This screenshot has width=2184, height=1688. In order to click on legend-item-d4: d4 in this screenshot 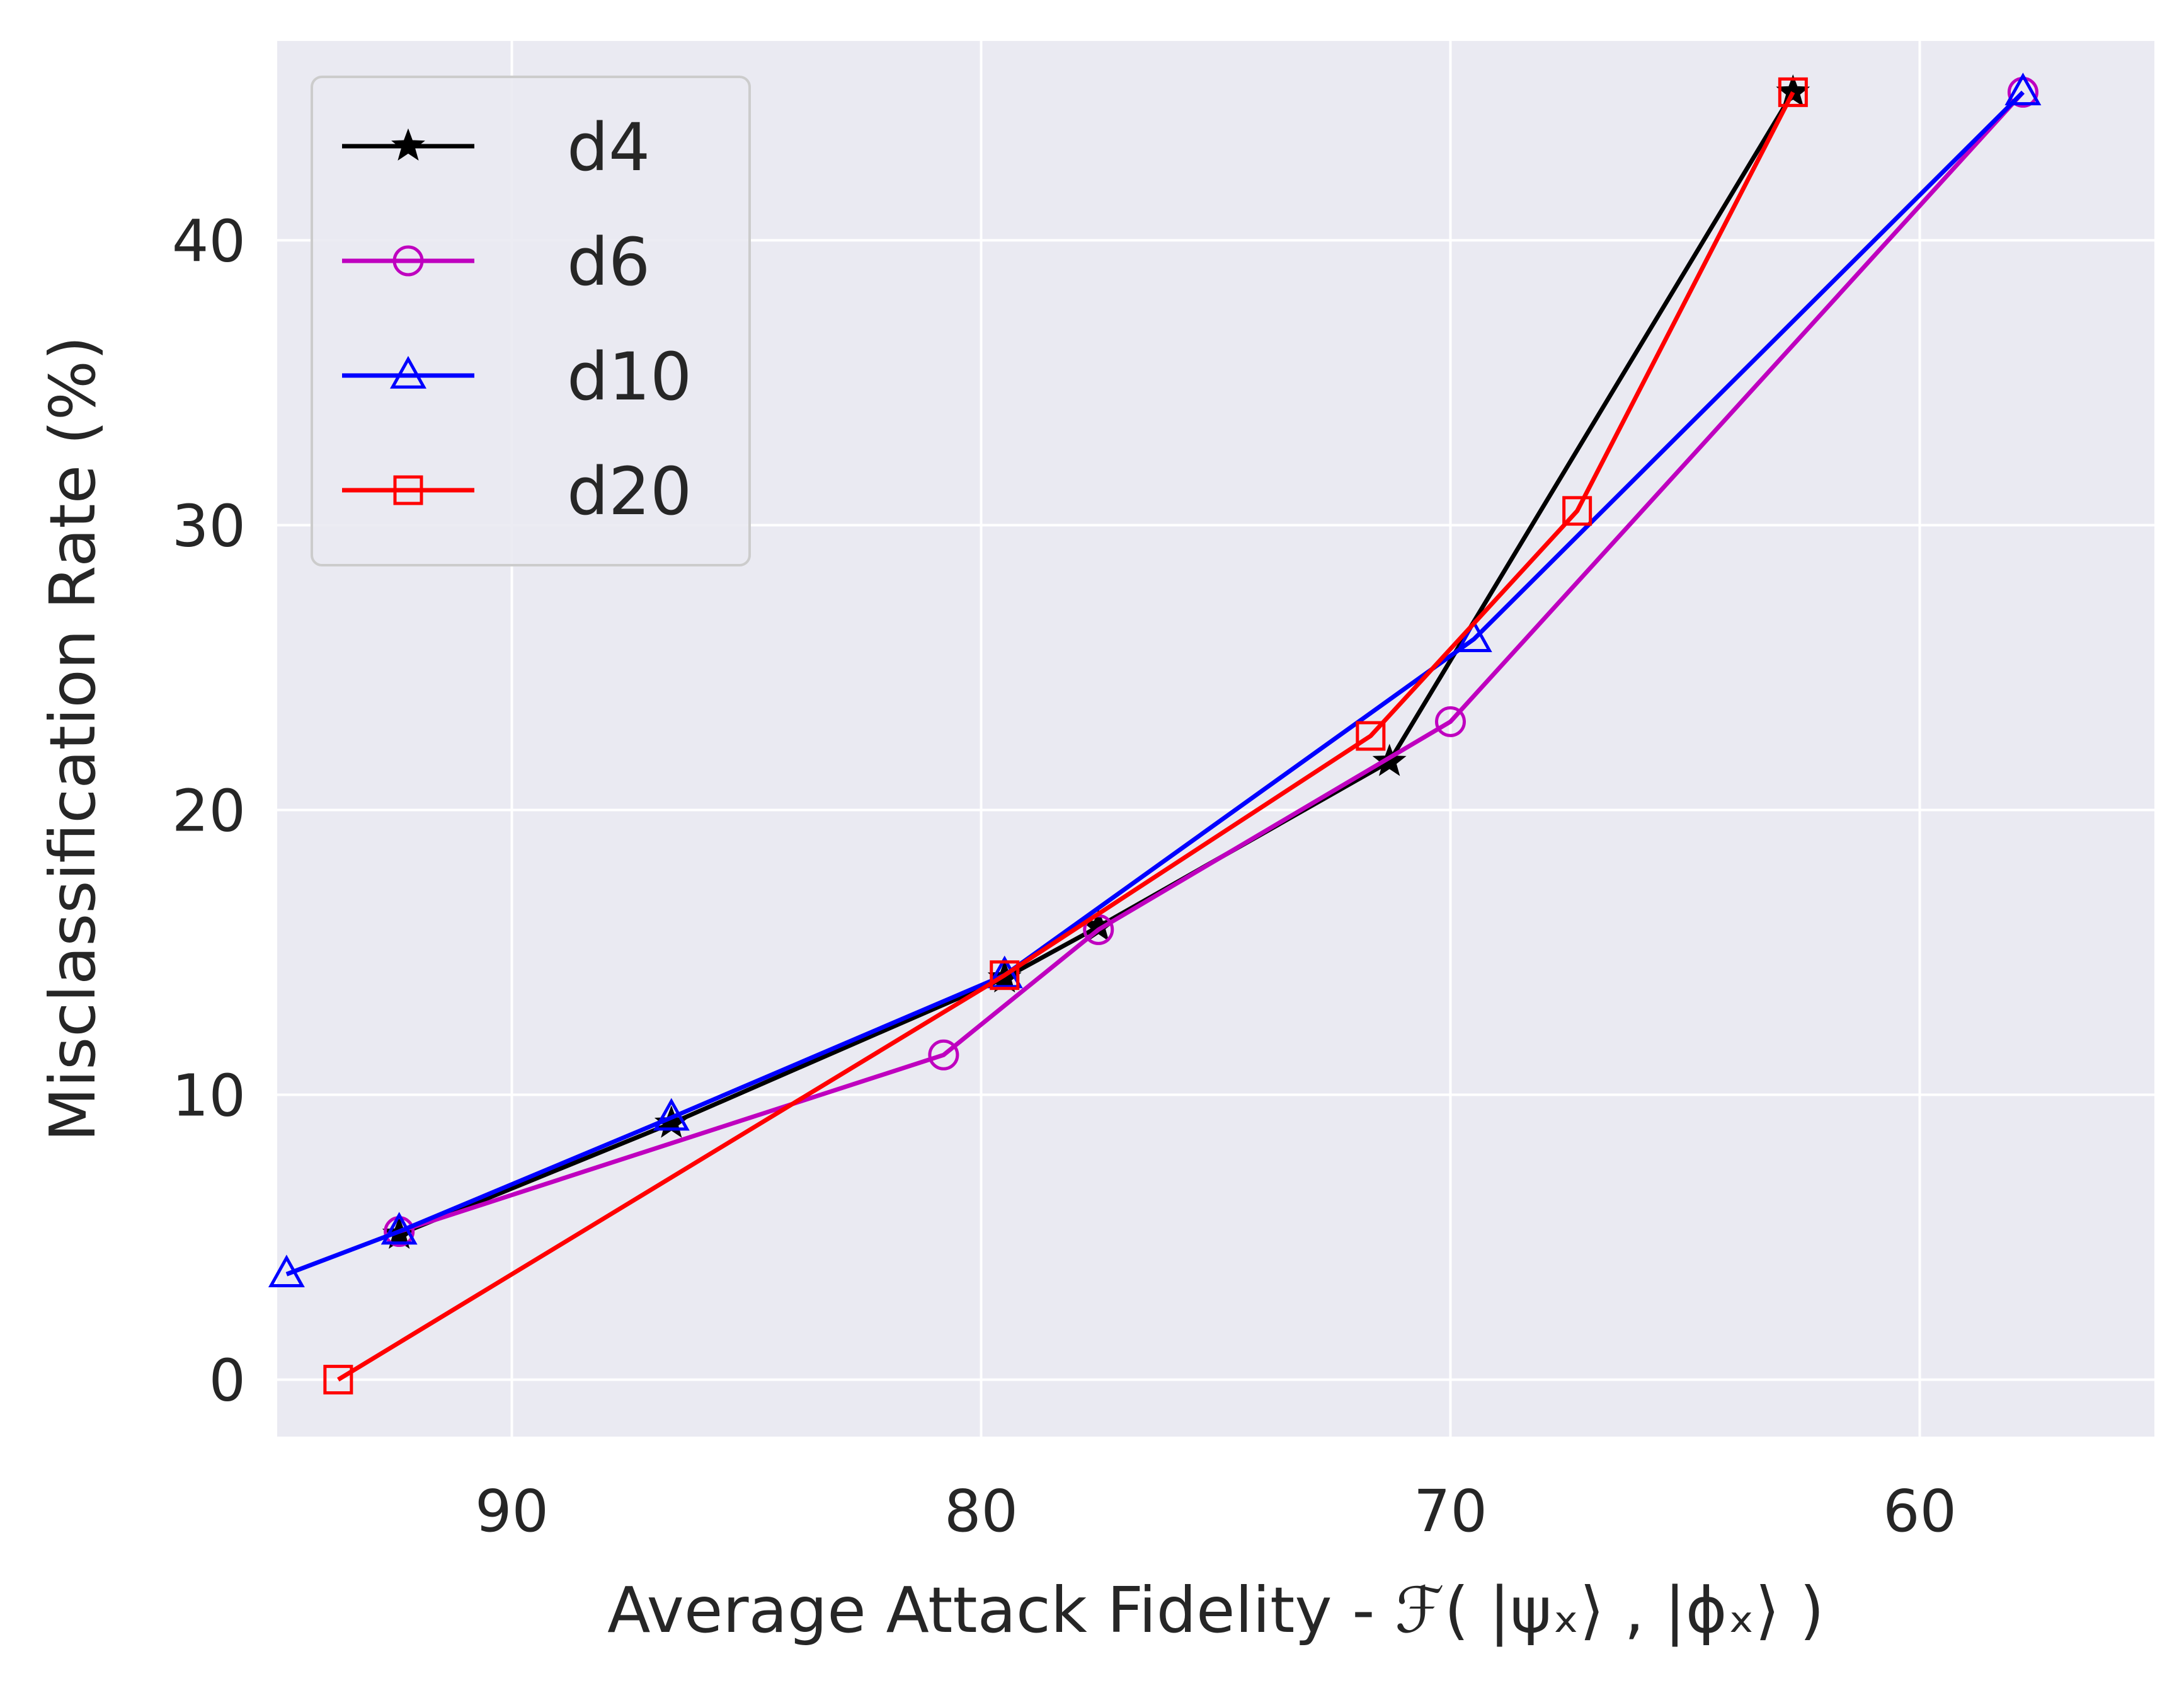, I will do `click(496, 147)`.